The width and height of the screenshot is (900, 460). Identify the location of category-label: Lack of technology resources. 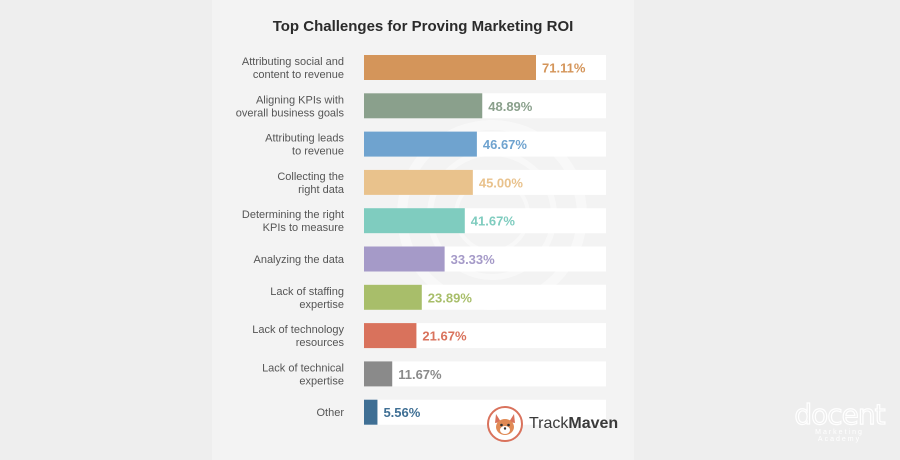
(298, 336).